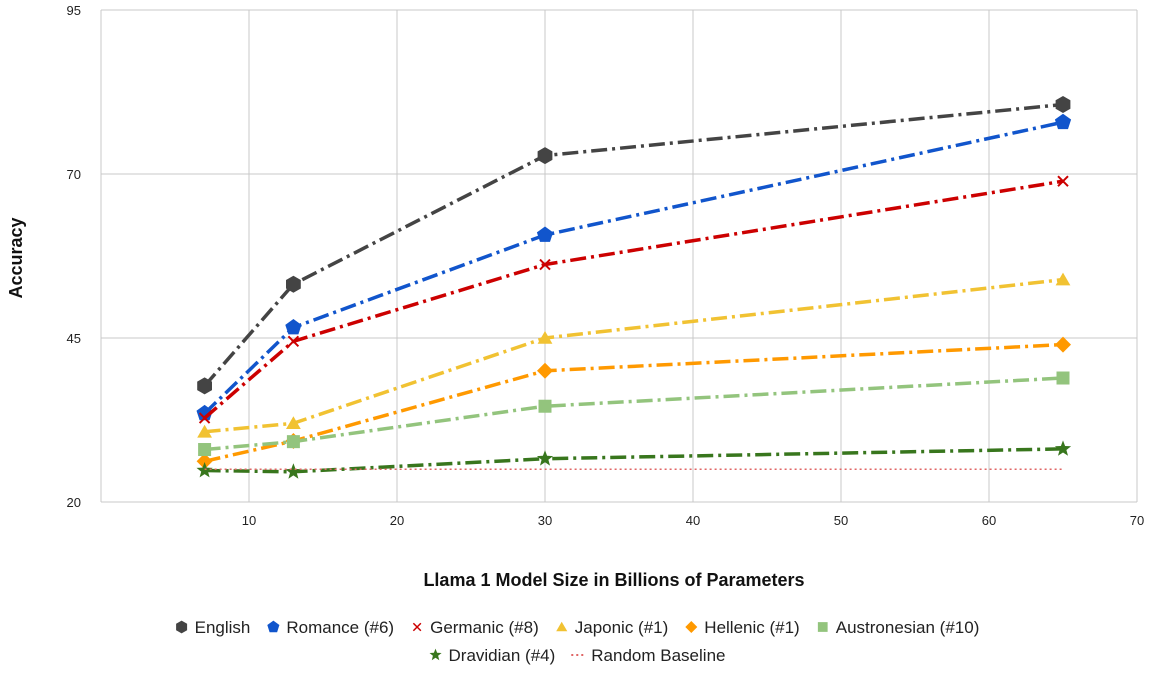 The height and width of the screenshot is (675, 1154). What do you see at coordinates (340, 627) in the screenshot?
I see `legend-label: Romance (#6)` at bounding box center [340, 627].